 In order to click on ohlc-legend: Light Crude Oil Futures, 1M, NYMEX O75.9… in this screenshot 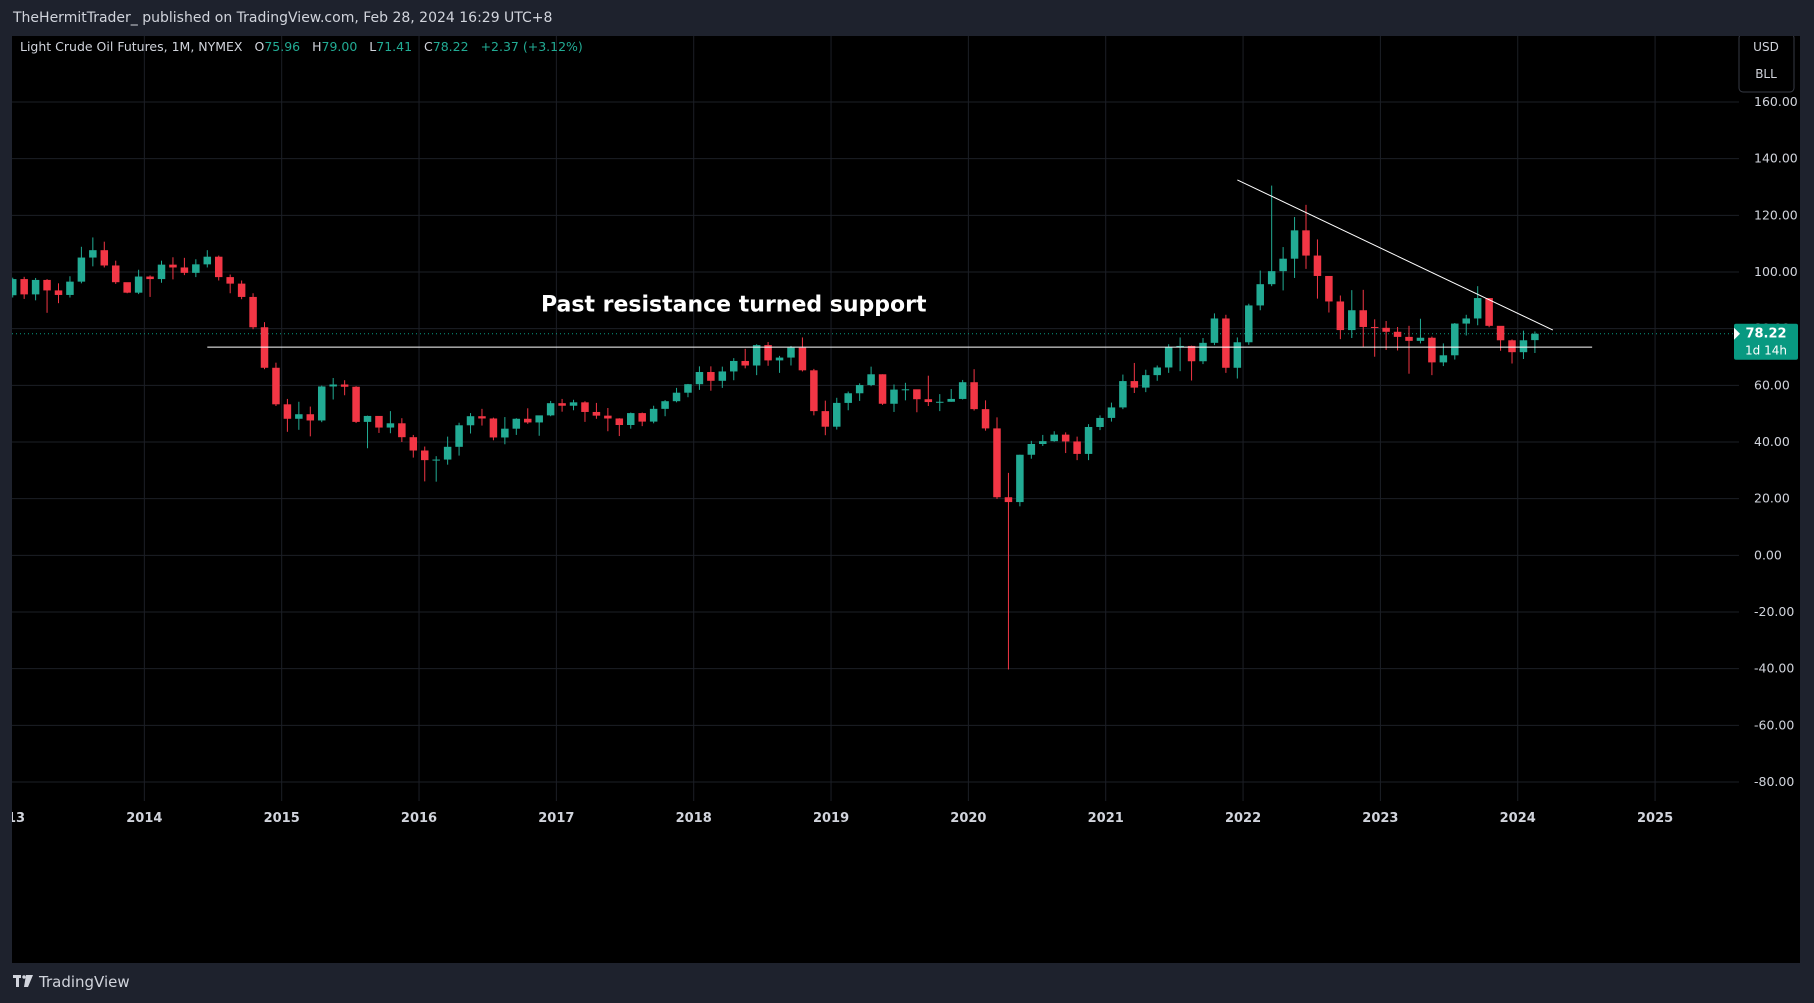, I will do `click(301, 46)`.